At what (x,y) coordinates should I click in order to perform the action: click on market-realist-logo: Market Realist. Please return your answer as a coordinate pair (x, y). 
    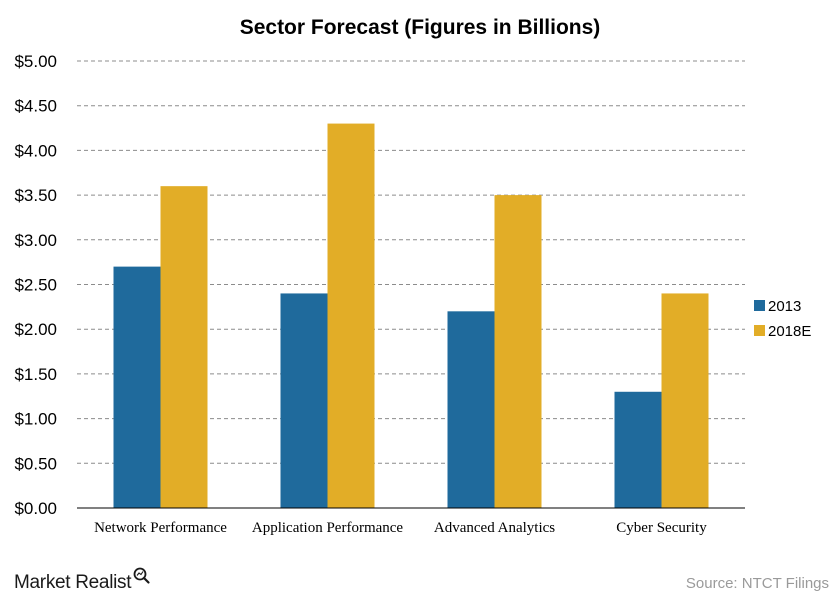
    Looking at the image, I should click on (82, 580).